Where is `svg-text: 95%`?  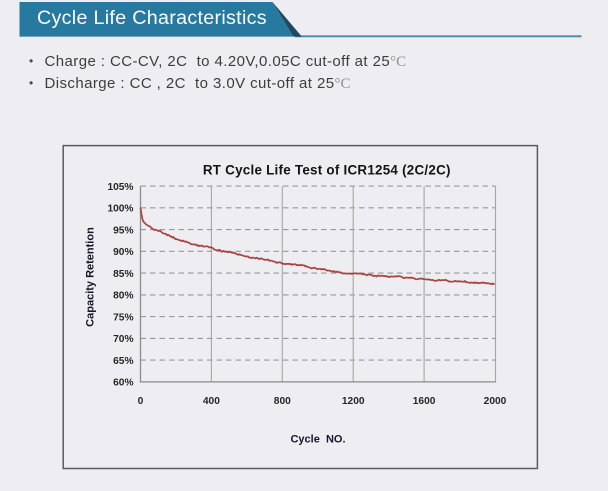
svg-text: 95% is located at coordinates (123, 230).